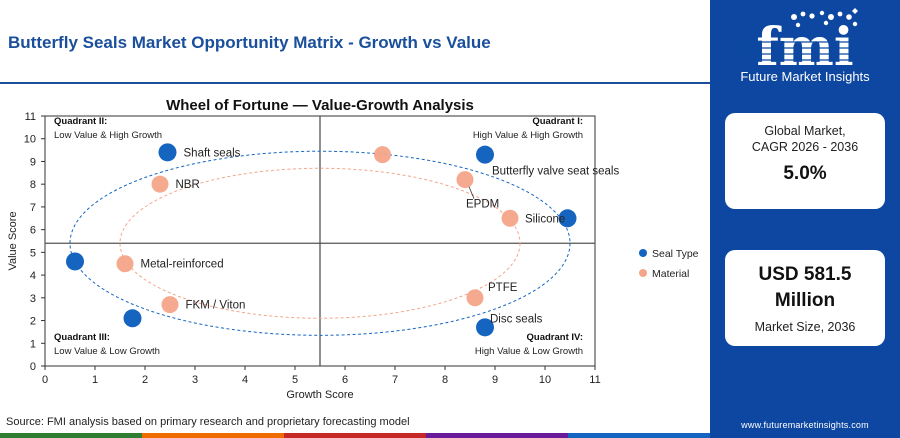  What do you see at coordinates (188, 185) in the screenshot?
I see `point-label: NBR` at bounding box center [188, 185].